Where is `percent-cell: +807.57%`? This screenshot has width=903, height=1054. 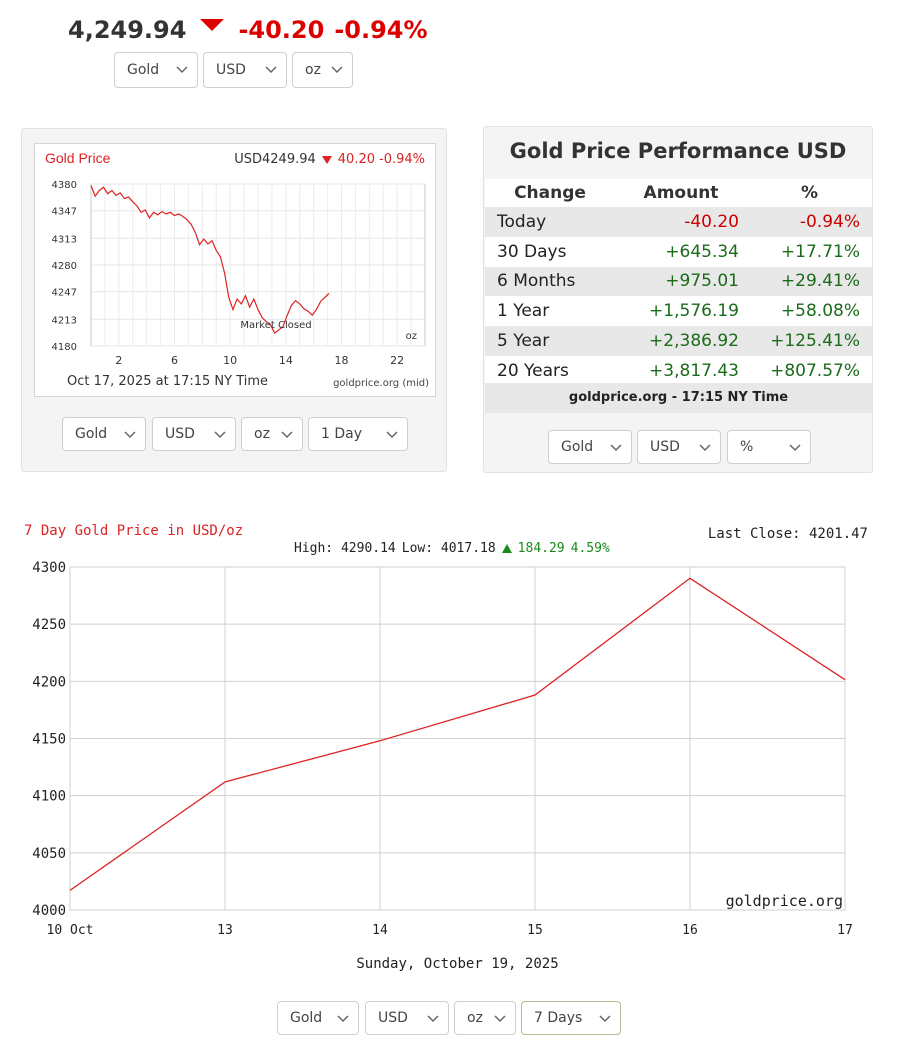
percent-cell: +807.57% is located at coordinates (809, 370).